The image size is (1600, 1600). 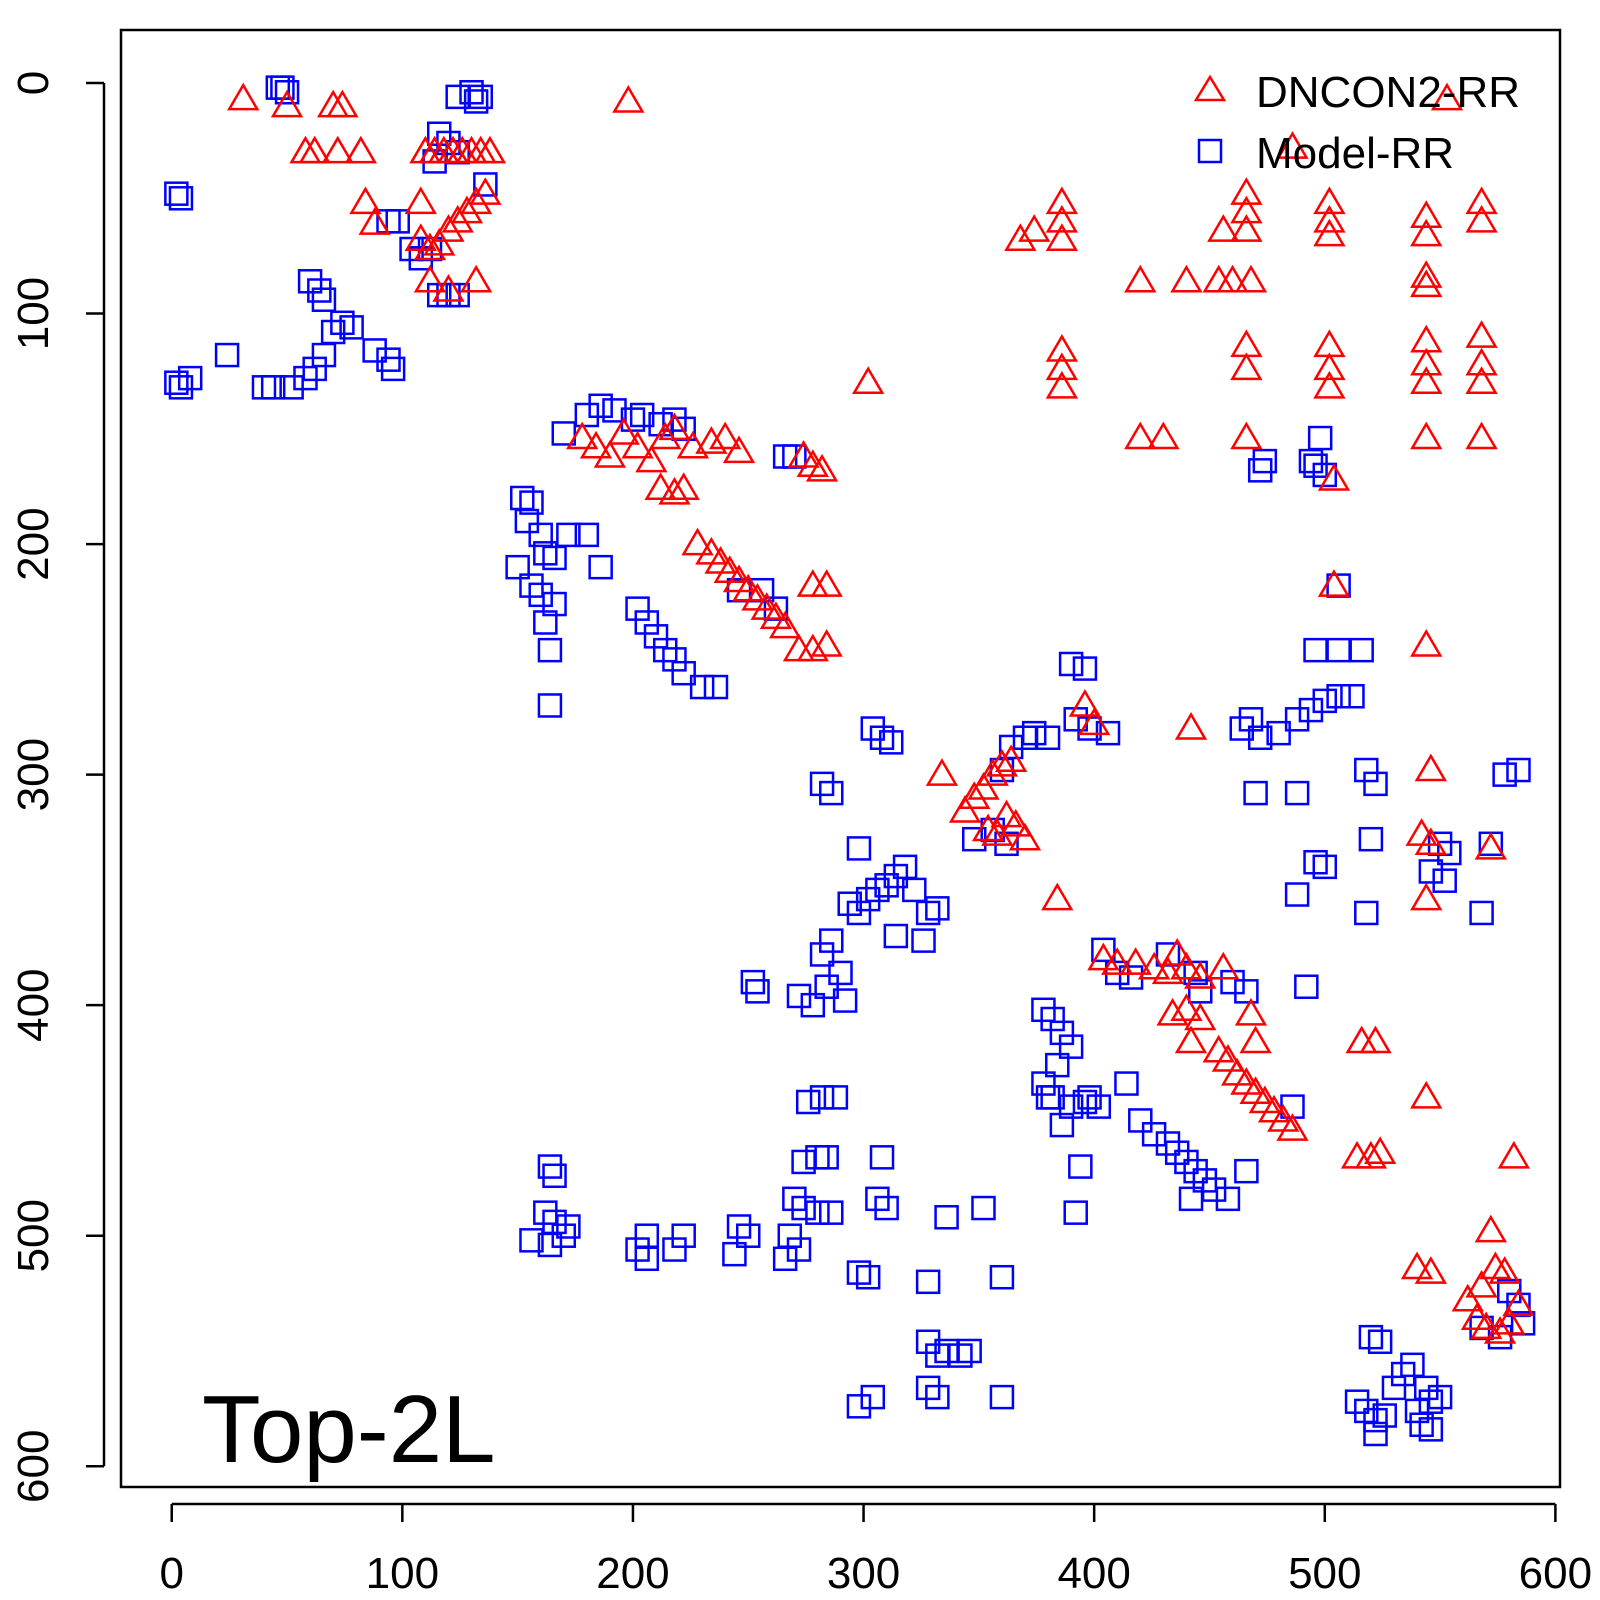 What do you see at coordinates (1093, 1573) in the screenshot?
I see `x-tick-label: 400` at bounding box center [1093, 1573].